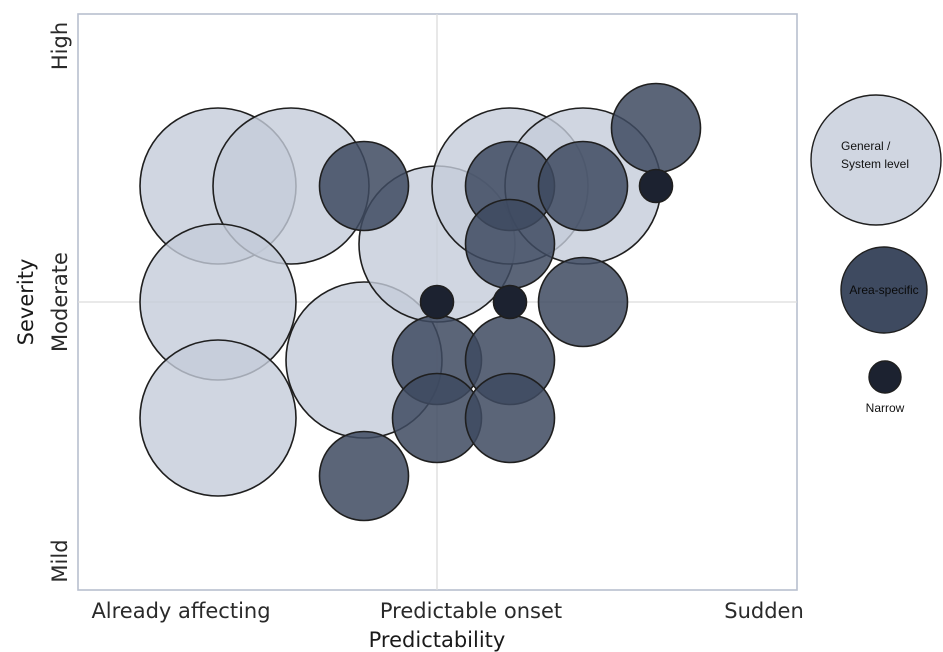 The image size is (943, 652). What do you see at coordinates (885, 377) in the screenshot?
I see `legend-swatch-small` at bounding box center [885, 377].